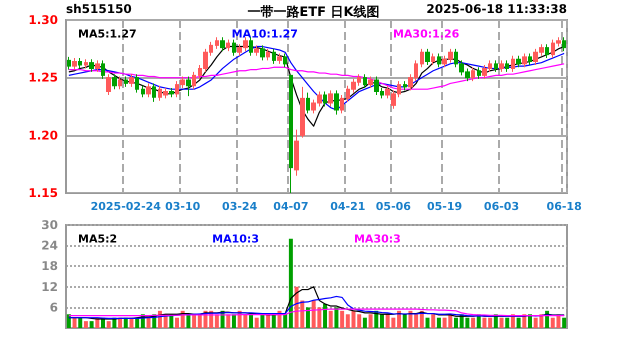 The height and width of the screenshot is (342, 627). What do you see at coordinates (377, 239) in the screenshot?
I see `text: MA30:3` at bounding box center [377, 239].